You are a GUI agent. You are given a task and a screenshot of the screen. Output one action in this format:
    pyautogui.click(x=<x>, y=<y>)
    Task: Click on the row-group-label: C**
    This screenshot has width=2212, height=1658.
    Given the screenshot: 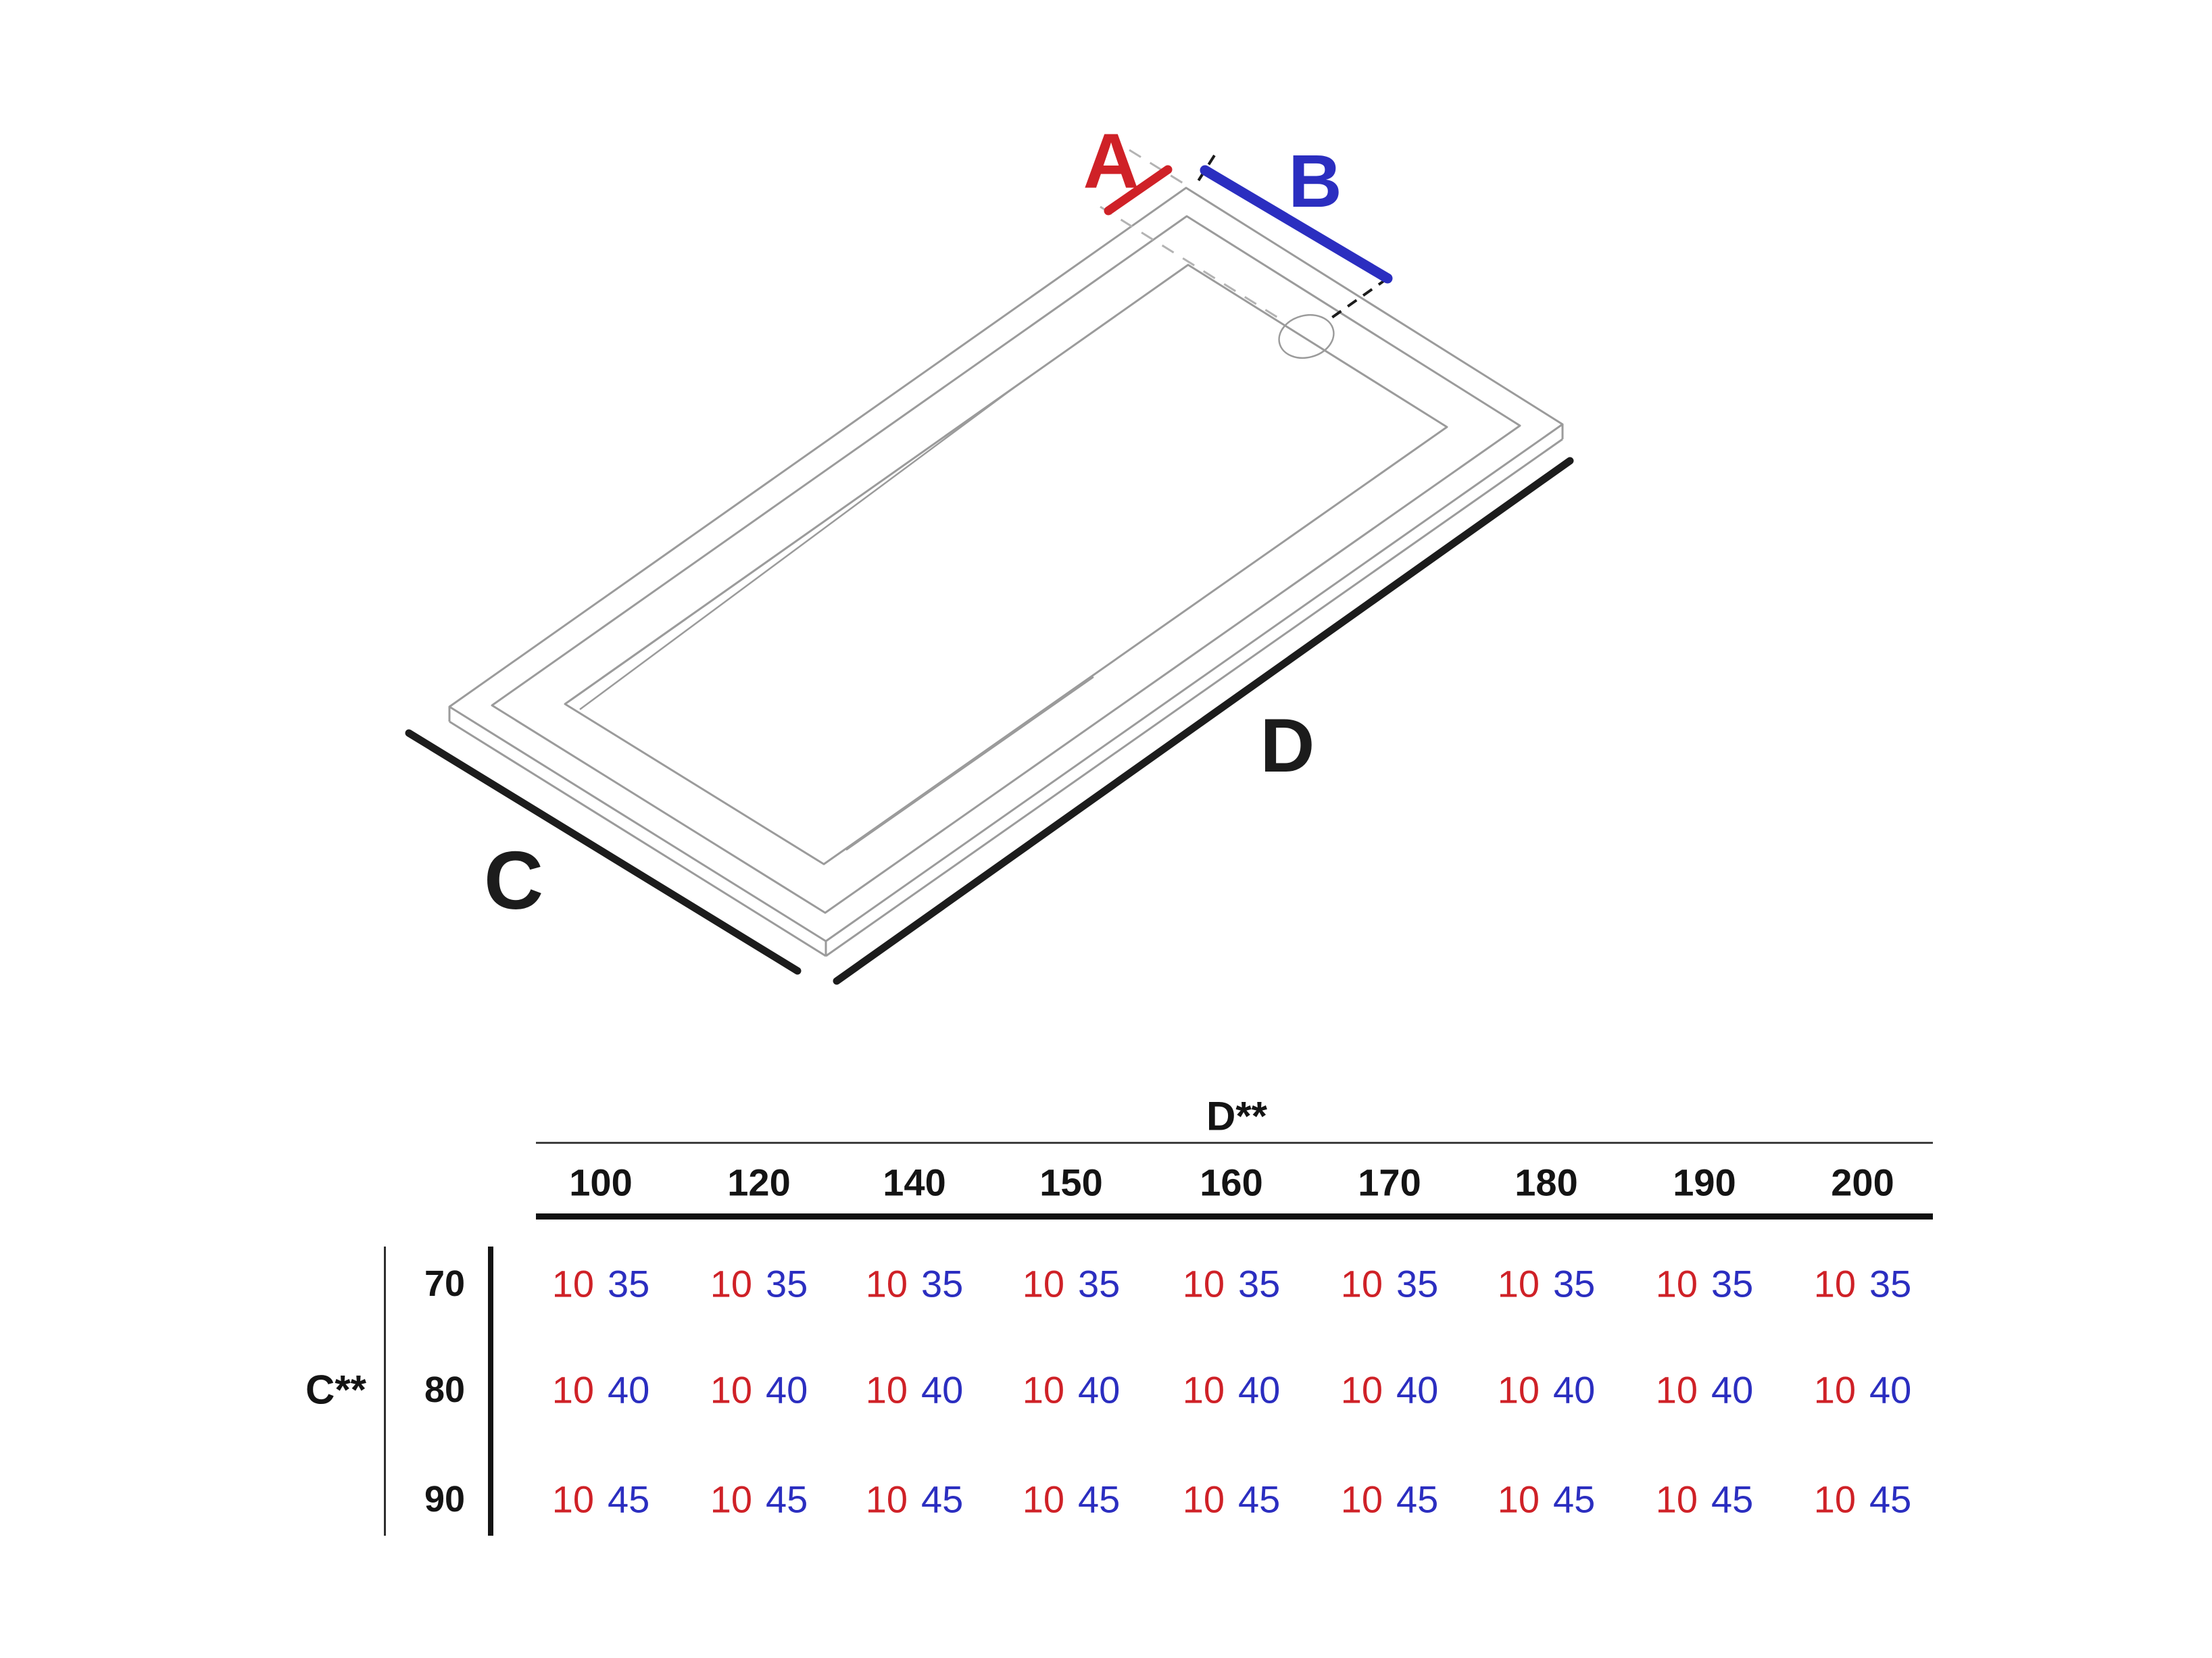 What is the action you would take?
    pyautogui.click(x=336, y=1390)
    